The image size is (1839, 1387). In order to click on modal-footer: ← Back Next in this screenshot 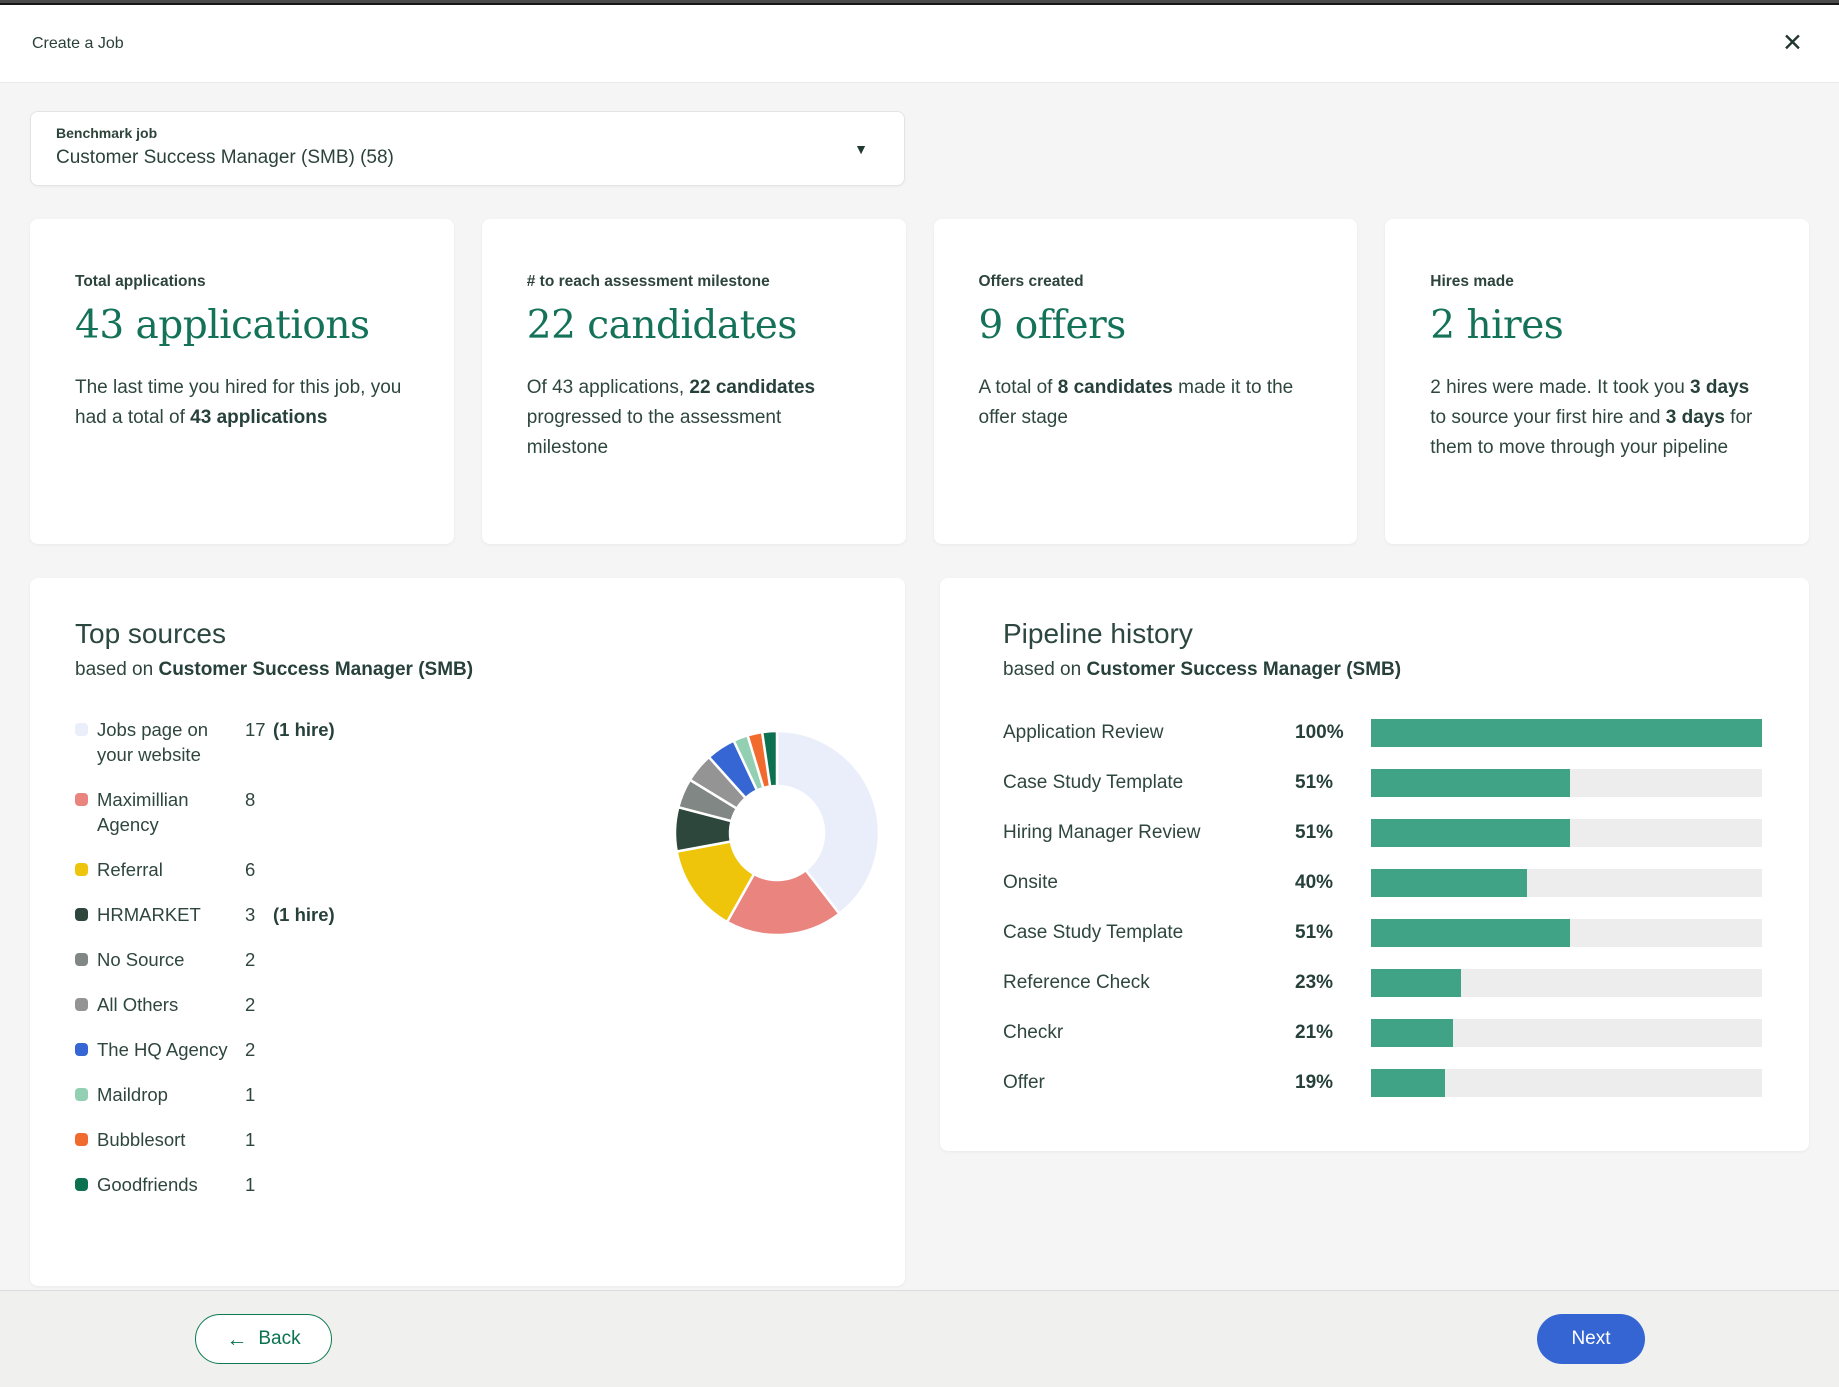, I will do `click(919, 1338)`.